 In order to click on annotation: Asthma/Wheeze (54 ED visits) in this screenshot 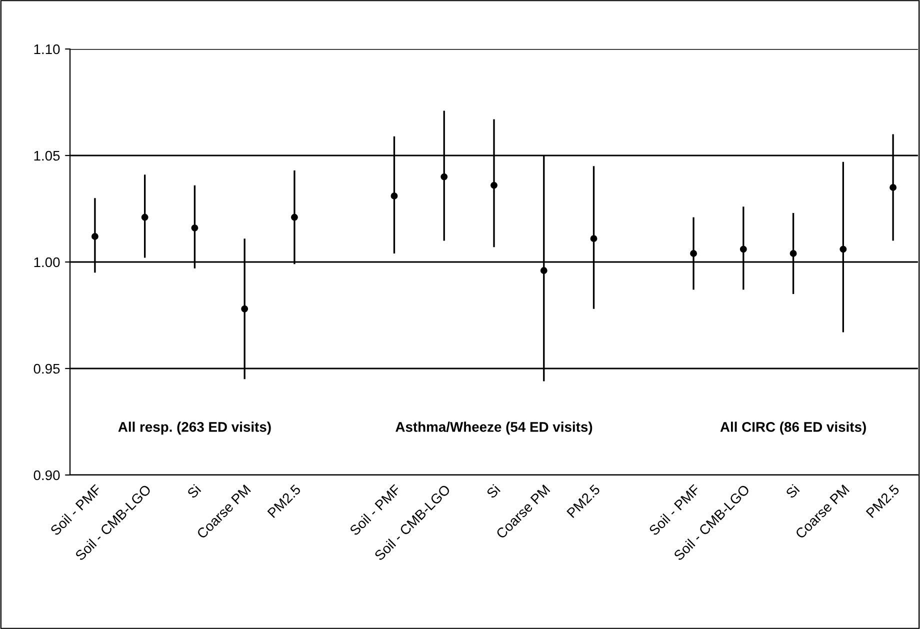, I will do `click(494, 428)`.